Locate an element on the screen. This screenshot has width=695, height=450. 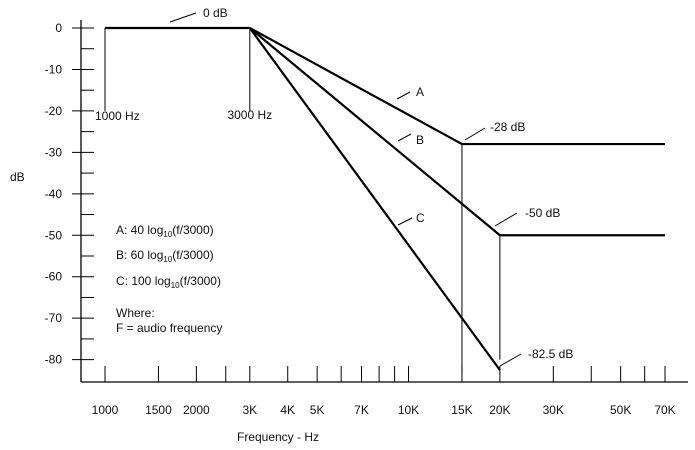
x-tick-label: 5K is located at coordinates (317, 410).